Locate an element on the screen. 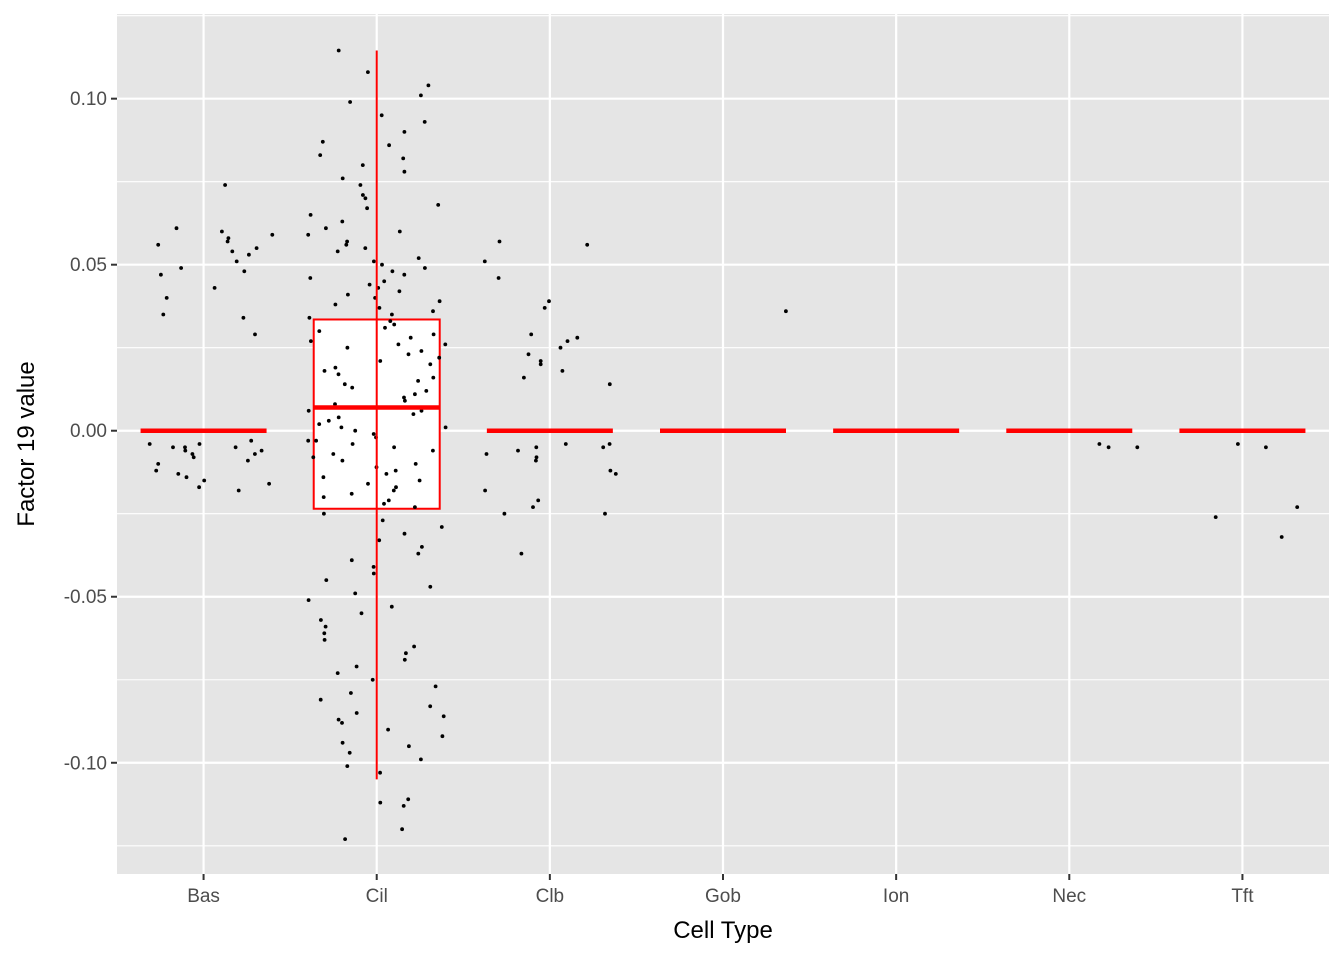 The height and width of the screenshot is (960, 1344). y-tick-label: -0.05 is located at coordinates (85, 597).